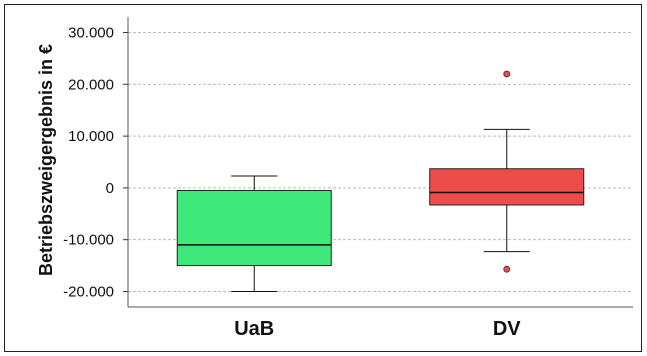 This screenshot has height=356, width=647. I want to click on y-tick-labels: 30.000 20.000 10.000 0 -10.000 -20.000, so click(88, 163).